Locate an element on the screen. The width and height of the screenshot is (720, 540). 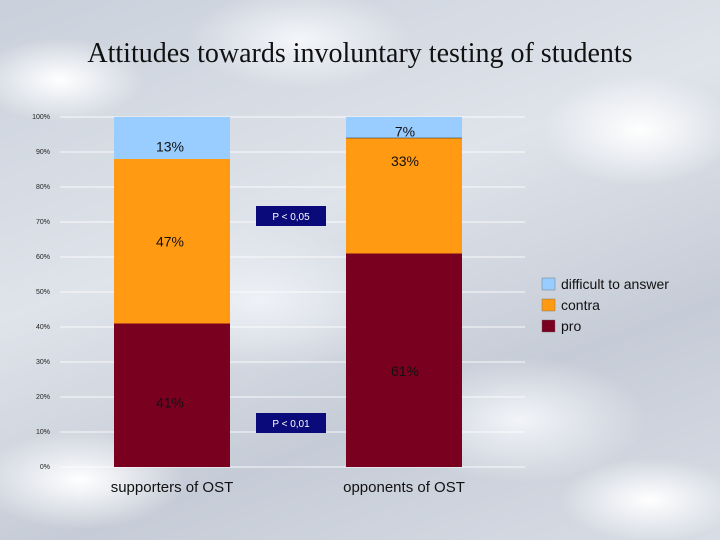
category-label: opponents of OST is located at coordinates (404, 487).